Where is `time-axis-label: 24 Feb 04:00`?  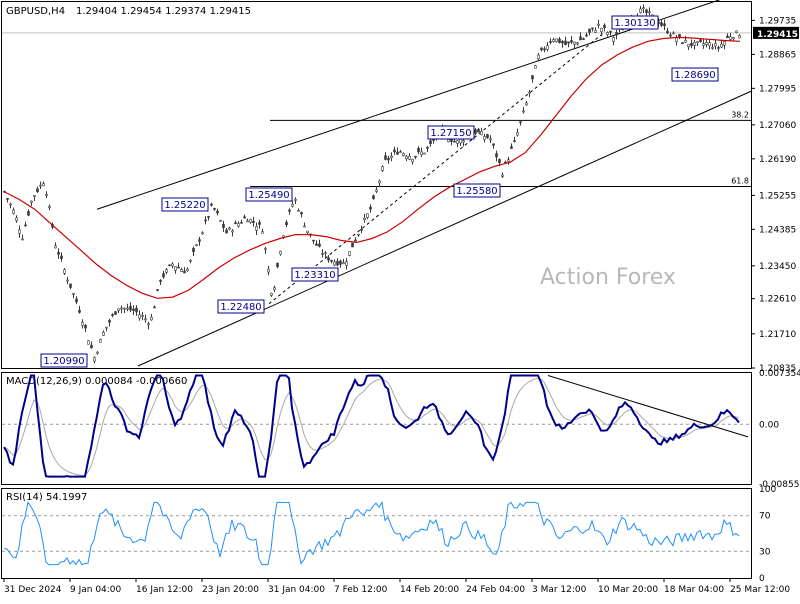 time-axis-label: 24 Feb 04:00 is located at coordinates (495, 590).